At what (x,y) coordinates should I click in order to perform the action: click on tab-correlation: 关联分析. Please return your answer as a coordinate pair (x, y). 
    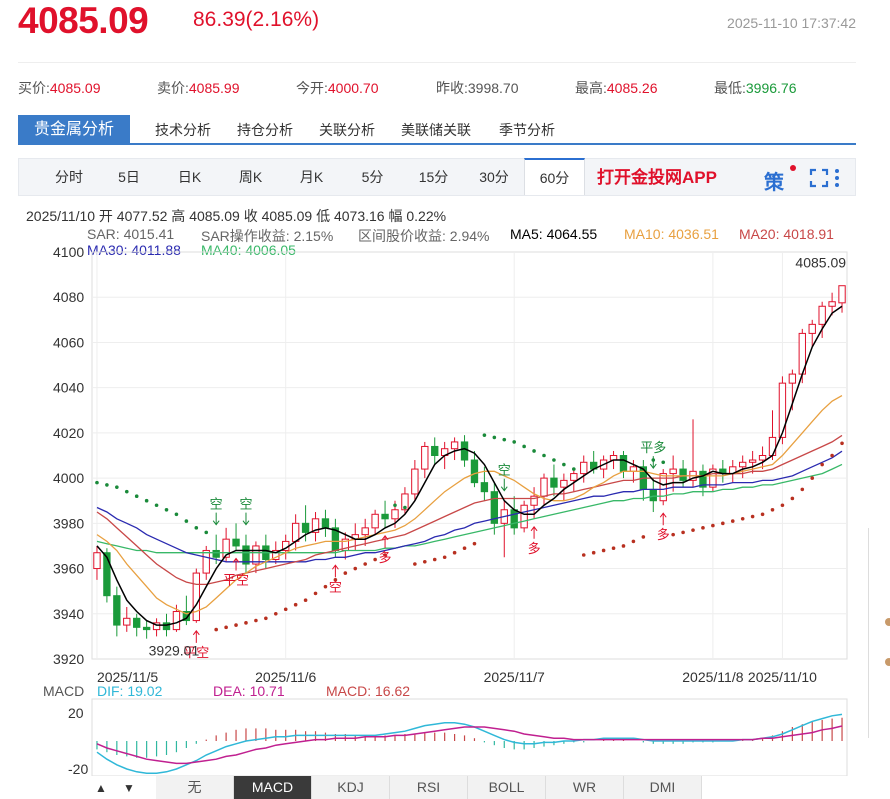
    Looking at the image, I should click on (347, 130).